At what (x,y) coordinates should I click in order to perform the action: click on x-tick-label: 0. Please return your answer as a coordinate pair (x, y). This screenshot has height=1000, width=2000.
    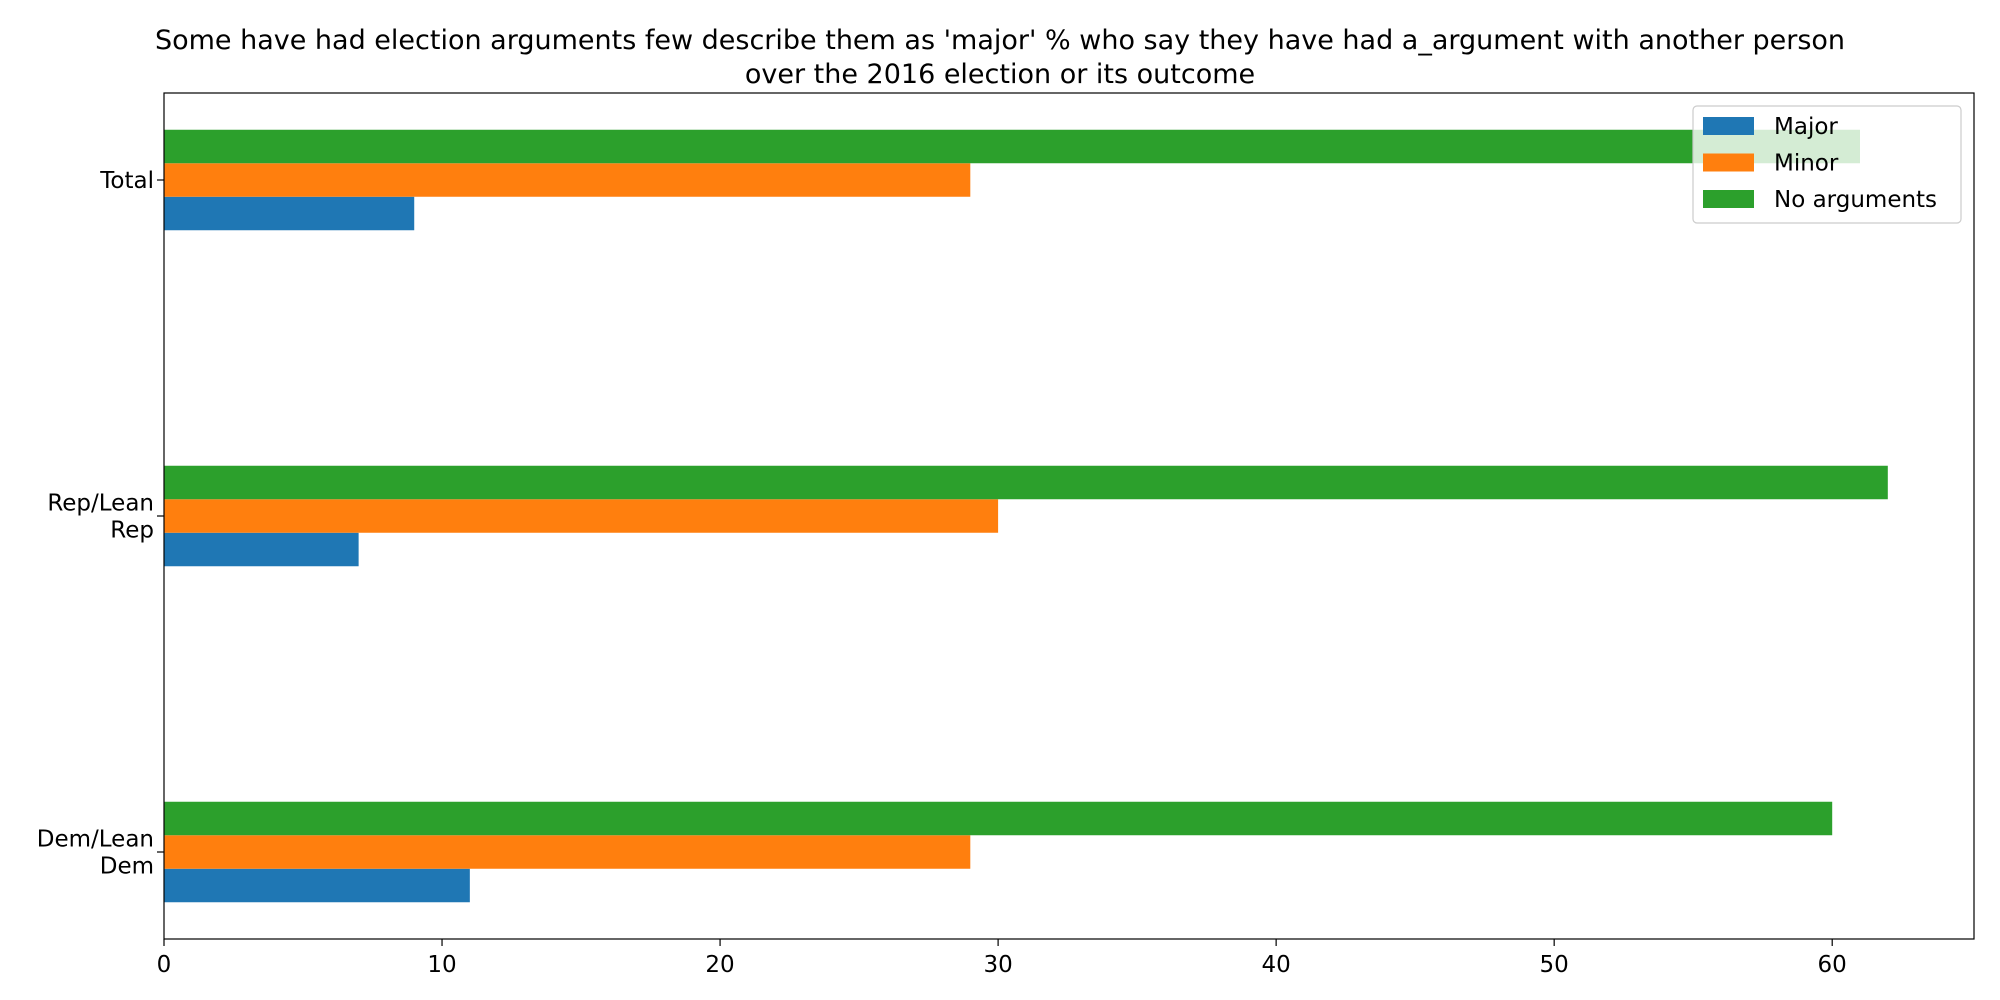
    Looking at the image, I should click on (164, 965).